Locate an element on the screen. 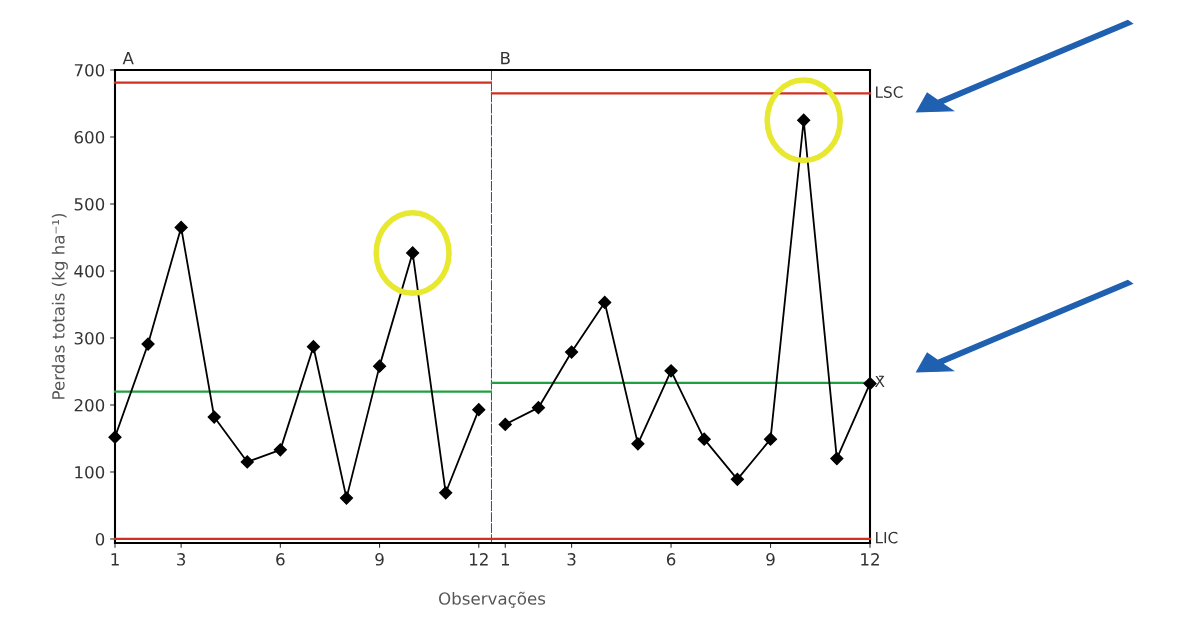 This screenshot has width=1181, height=634. ref-line-label: X̄ is located at coordinates (879, 381).